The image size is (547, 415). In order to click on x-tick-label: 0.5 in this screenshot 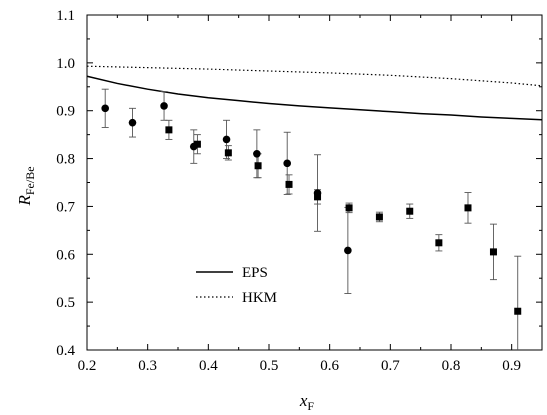, I will do `click(269, 366)`.